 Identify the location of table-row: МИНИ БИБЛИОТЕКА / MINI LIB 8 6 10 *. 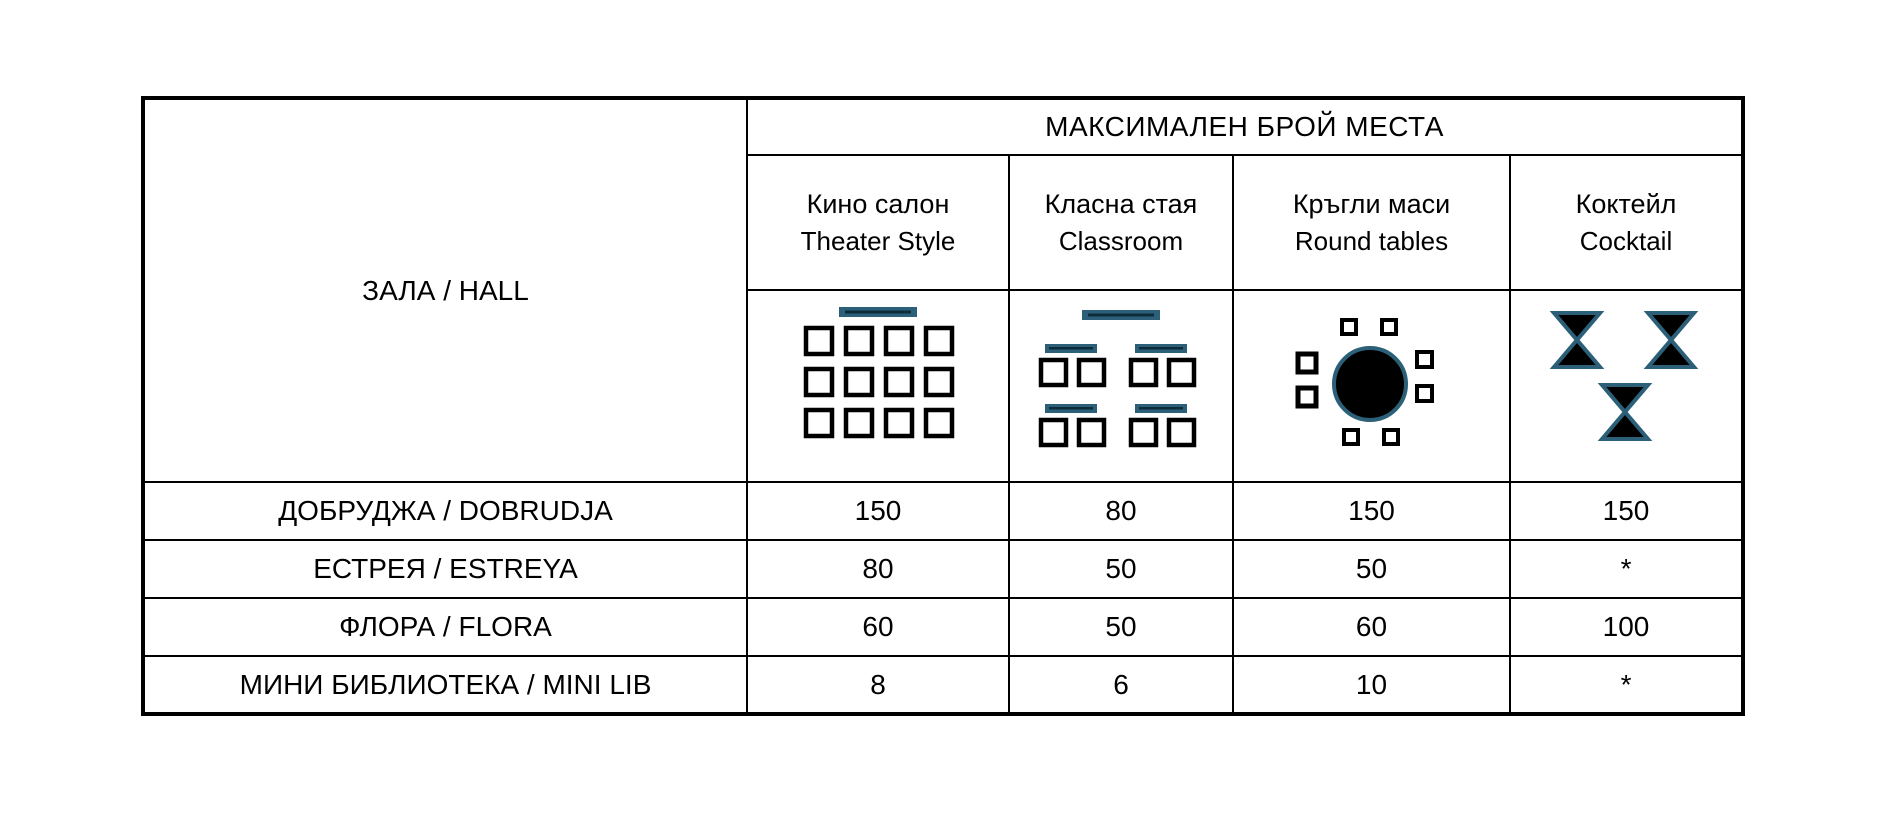
(943, 685).